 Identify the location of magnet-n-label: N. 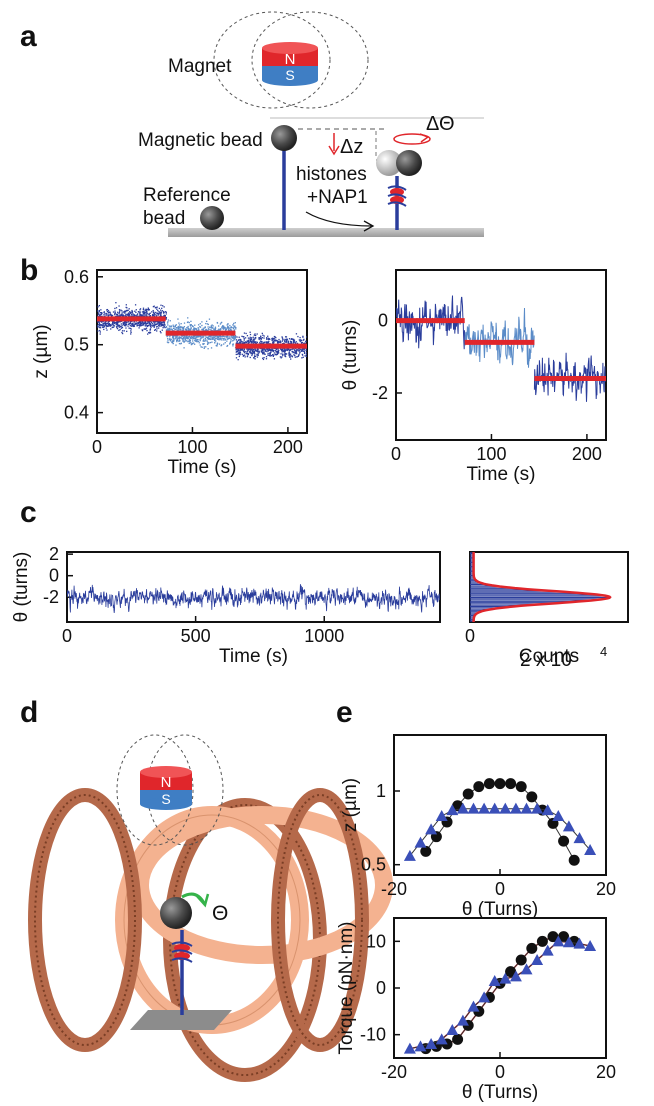
(290, 59).